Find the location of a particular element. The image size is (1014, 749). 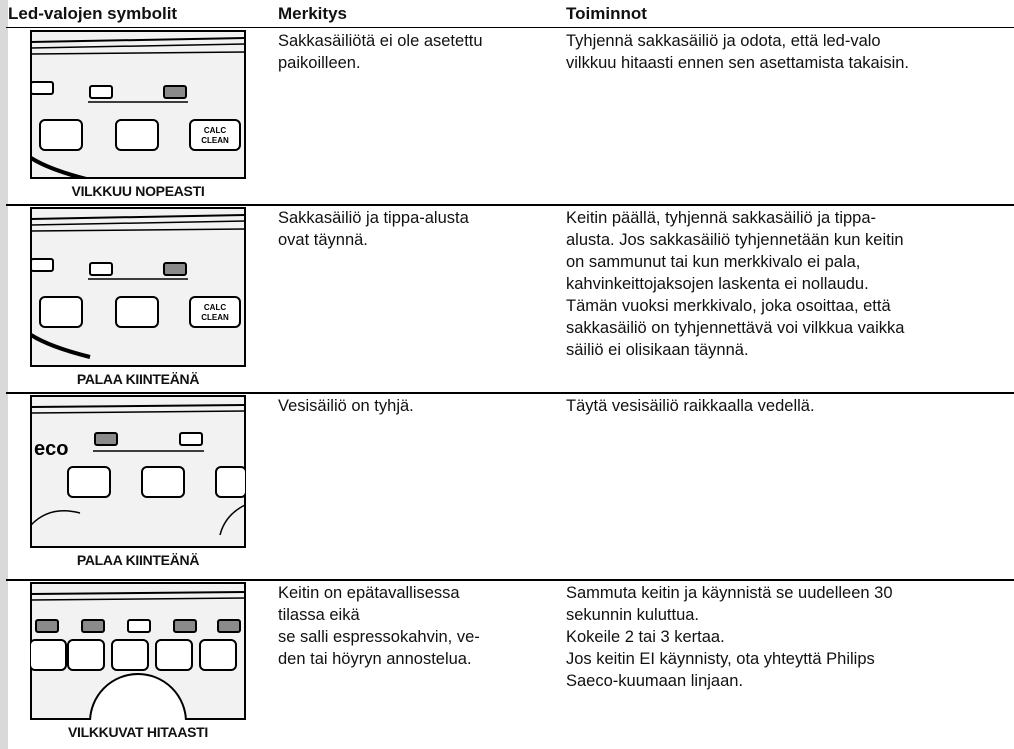

column-header: Toiminnot is located at coordinates (606, 13).